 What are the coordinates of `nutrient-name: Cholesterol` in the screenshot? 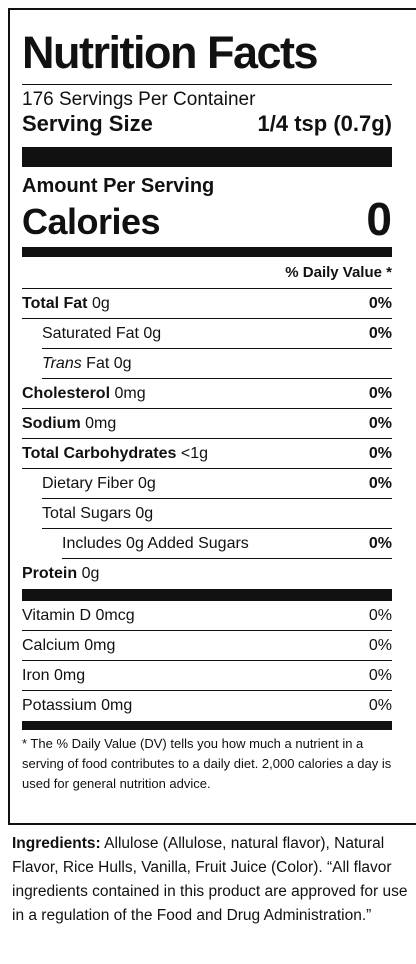 It's located at (66, 393).